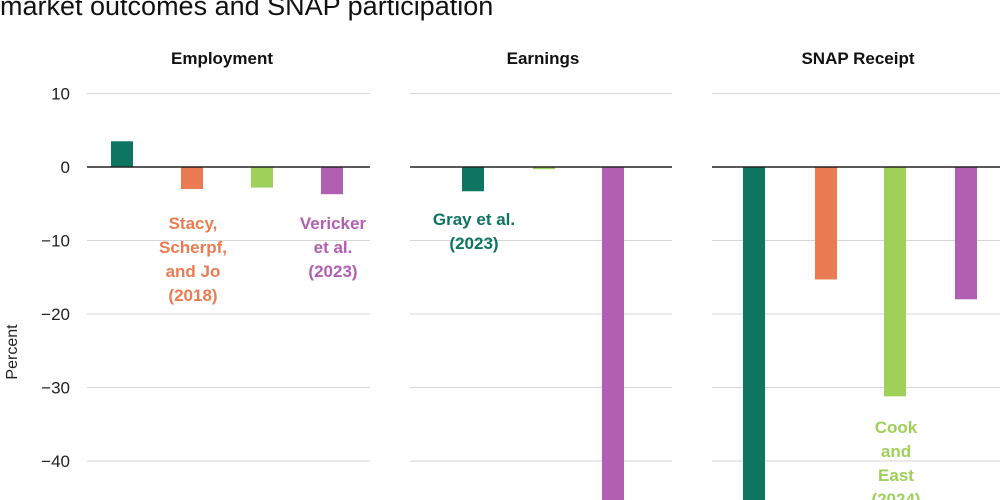 The height and width of the screenshot is (500, 1000). Describe the element at coordinates (474, 231) in the screenshot. I see `bar-annotation: Gray et al. (2023)` at that location.